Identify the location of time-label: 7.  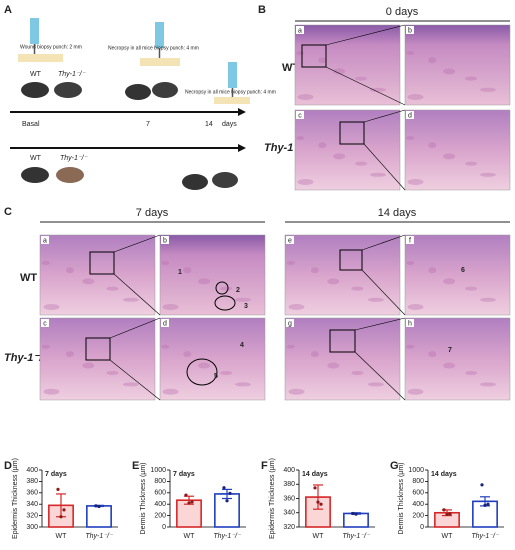
(148, 124).